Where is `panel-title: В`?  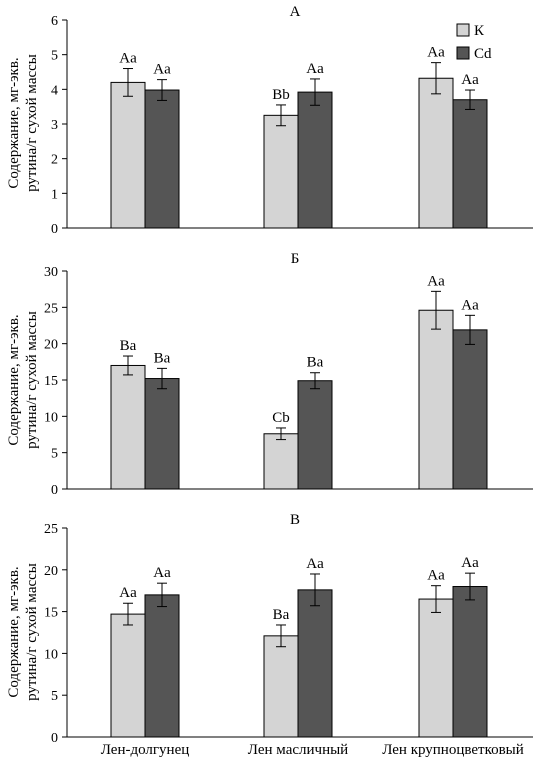 panel-title: В is located at coordinates (295, 520).